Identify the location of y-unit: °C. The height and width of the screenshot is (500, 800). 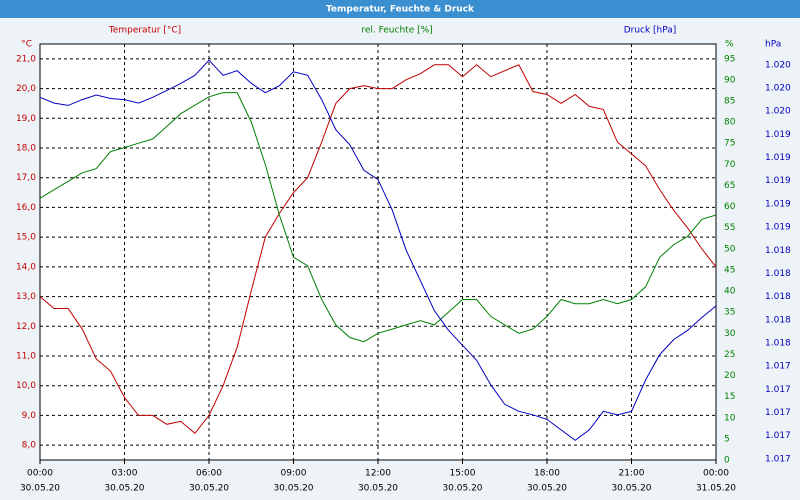
(26, 45).